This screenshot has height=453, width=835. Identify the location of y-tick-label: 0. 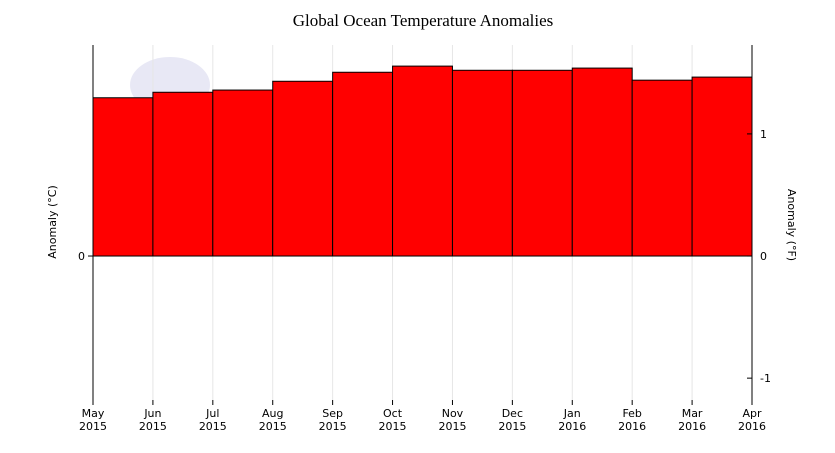
(81, 256).